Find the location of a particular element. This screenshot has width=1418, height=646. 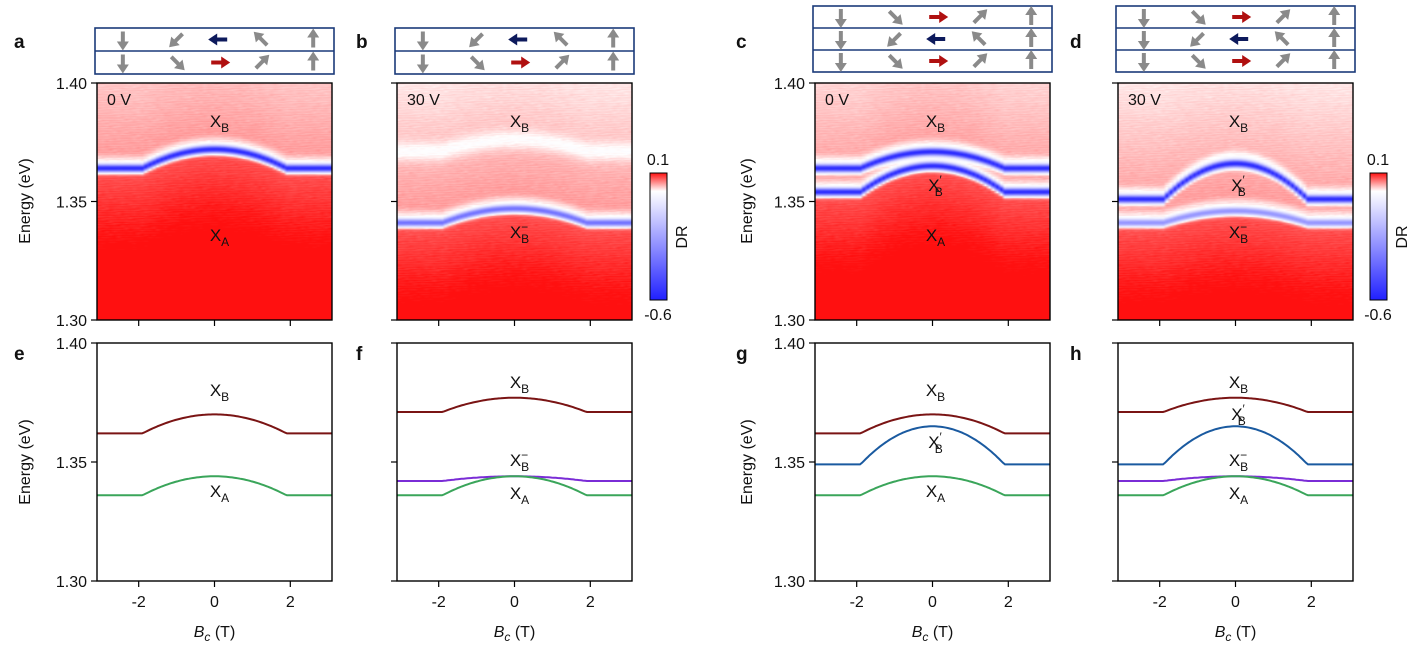

label-xbminus-d-sup: − is located at coordinates (1243, 227).